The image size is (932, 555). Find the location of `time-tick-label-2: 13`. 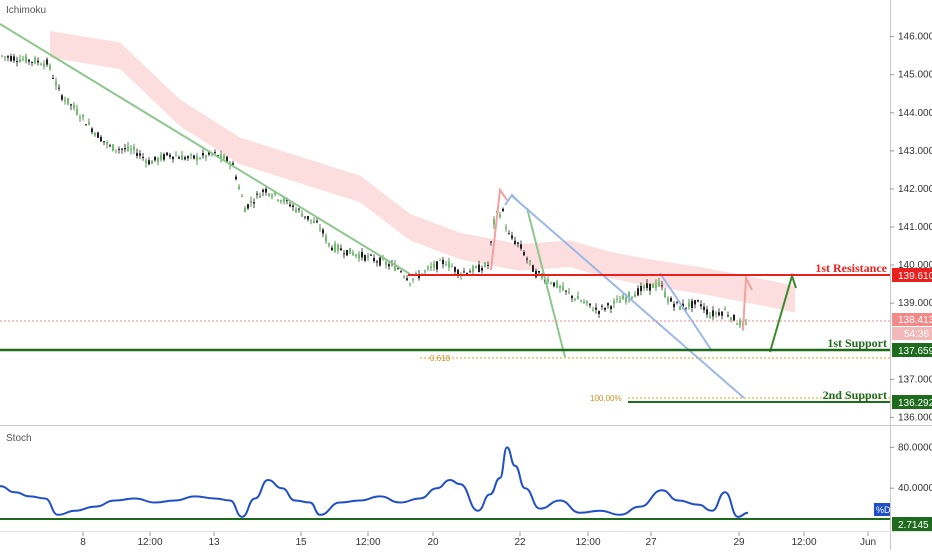

time-tick-label-2: 13 is located at coordinates (214, 542).